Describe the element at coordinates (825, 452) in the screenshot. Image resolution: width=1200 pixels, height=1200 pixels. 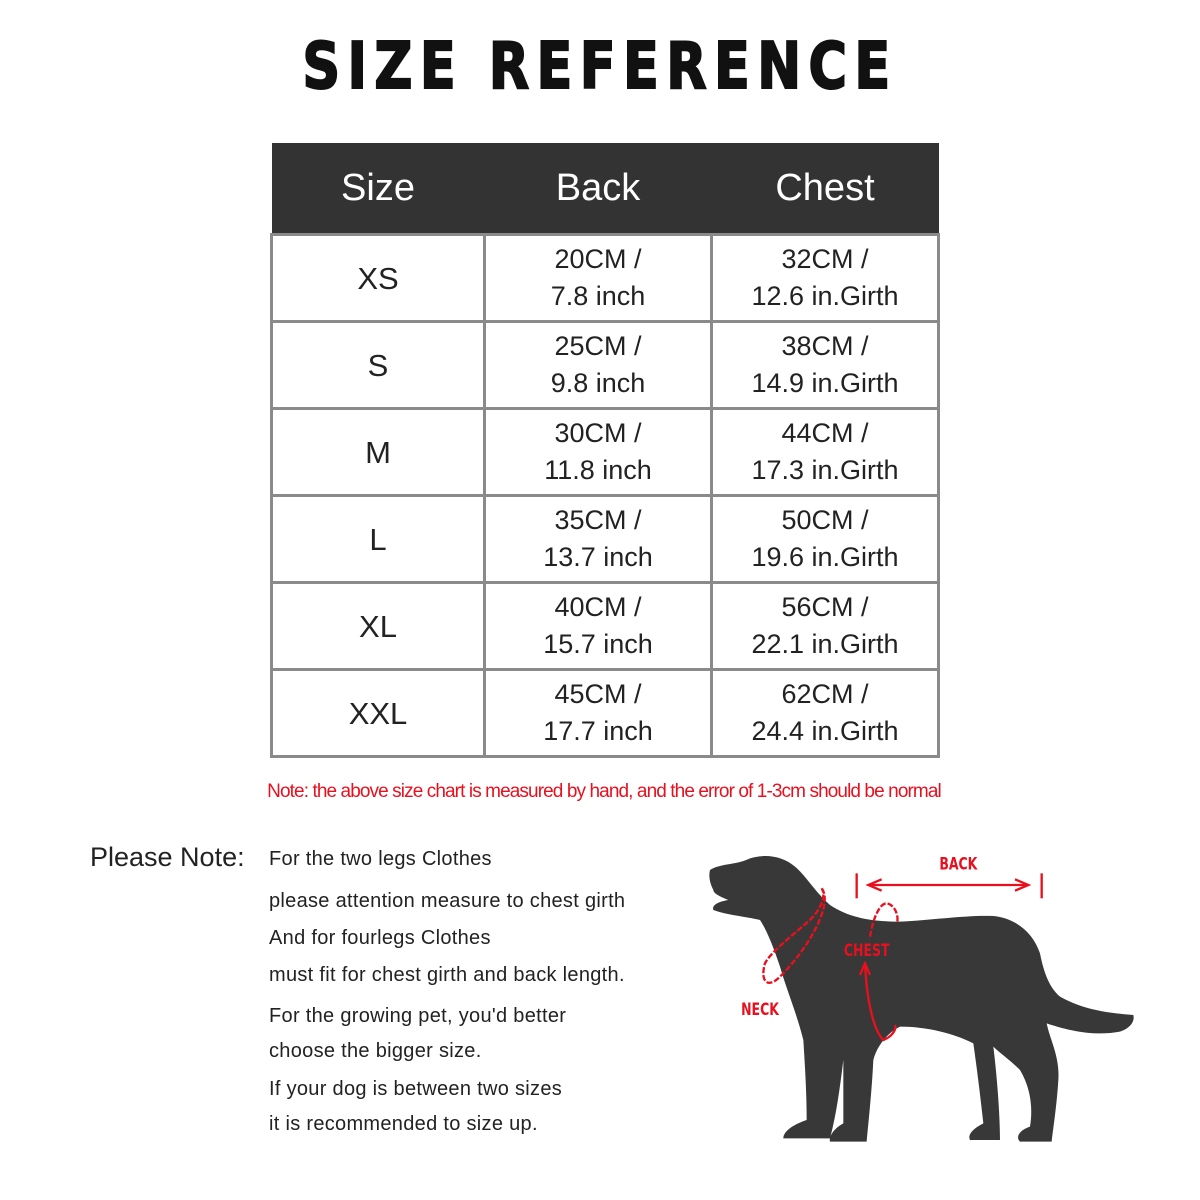
I see `chest-cell: 44CM / 17.3 in.Girth` at that location.